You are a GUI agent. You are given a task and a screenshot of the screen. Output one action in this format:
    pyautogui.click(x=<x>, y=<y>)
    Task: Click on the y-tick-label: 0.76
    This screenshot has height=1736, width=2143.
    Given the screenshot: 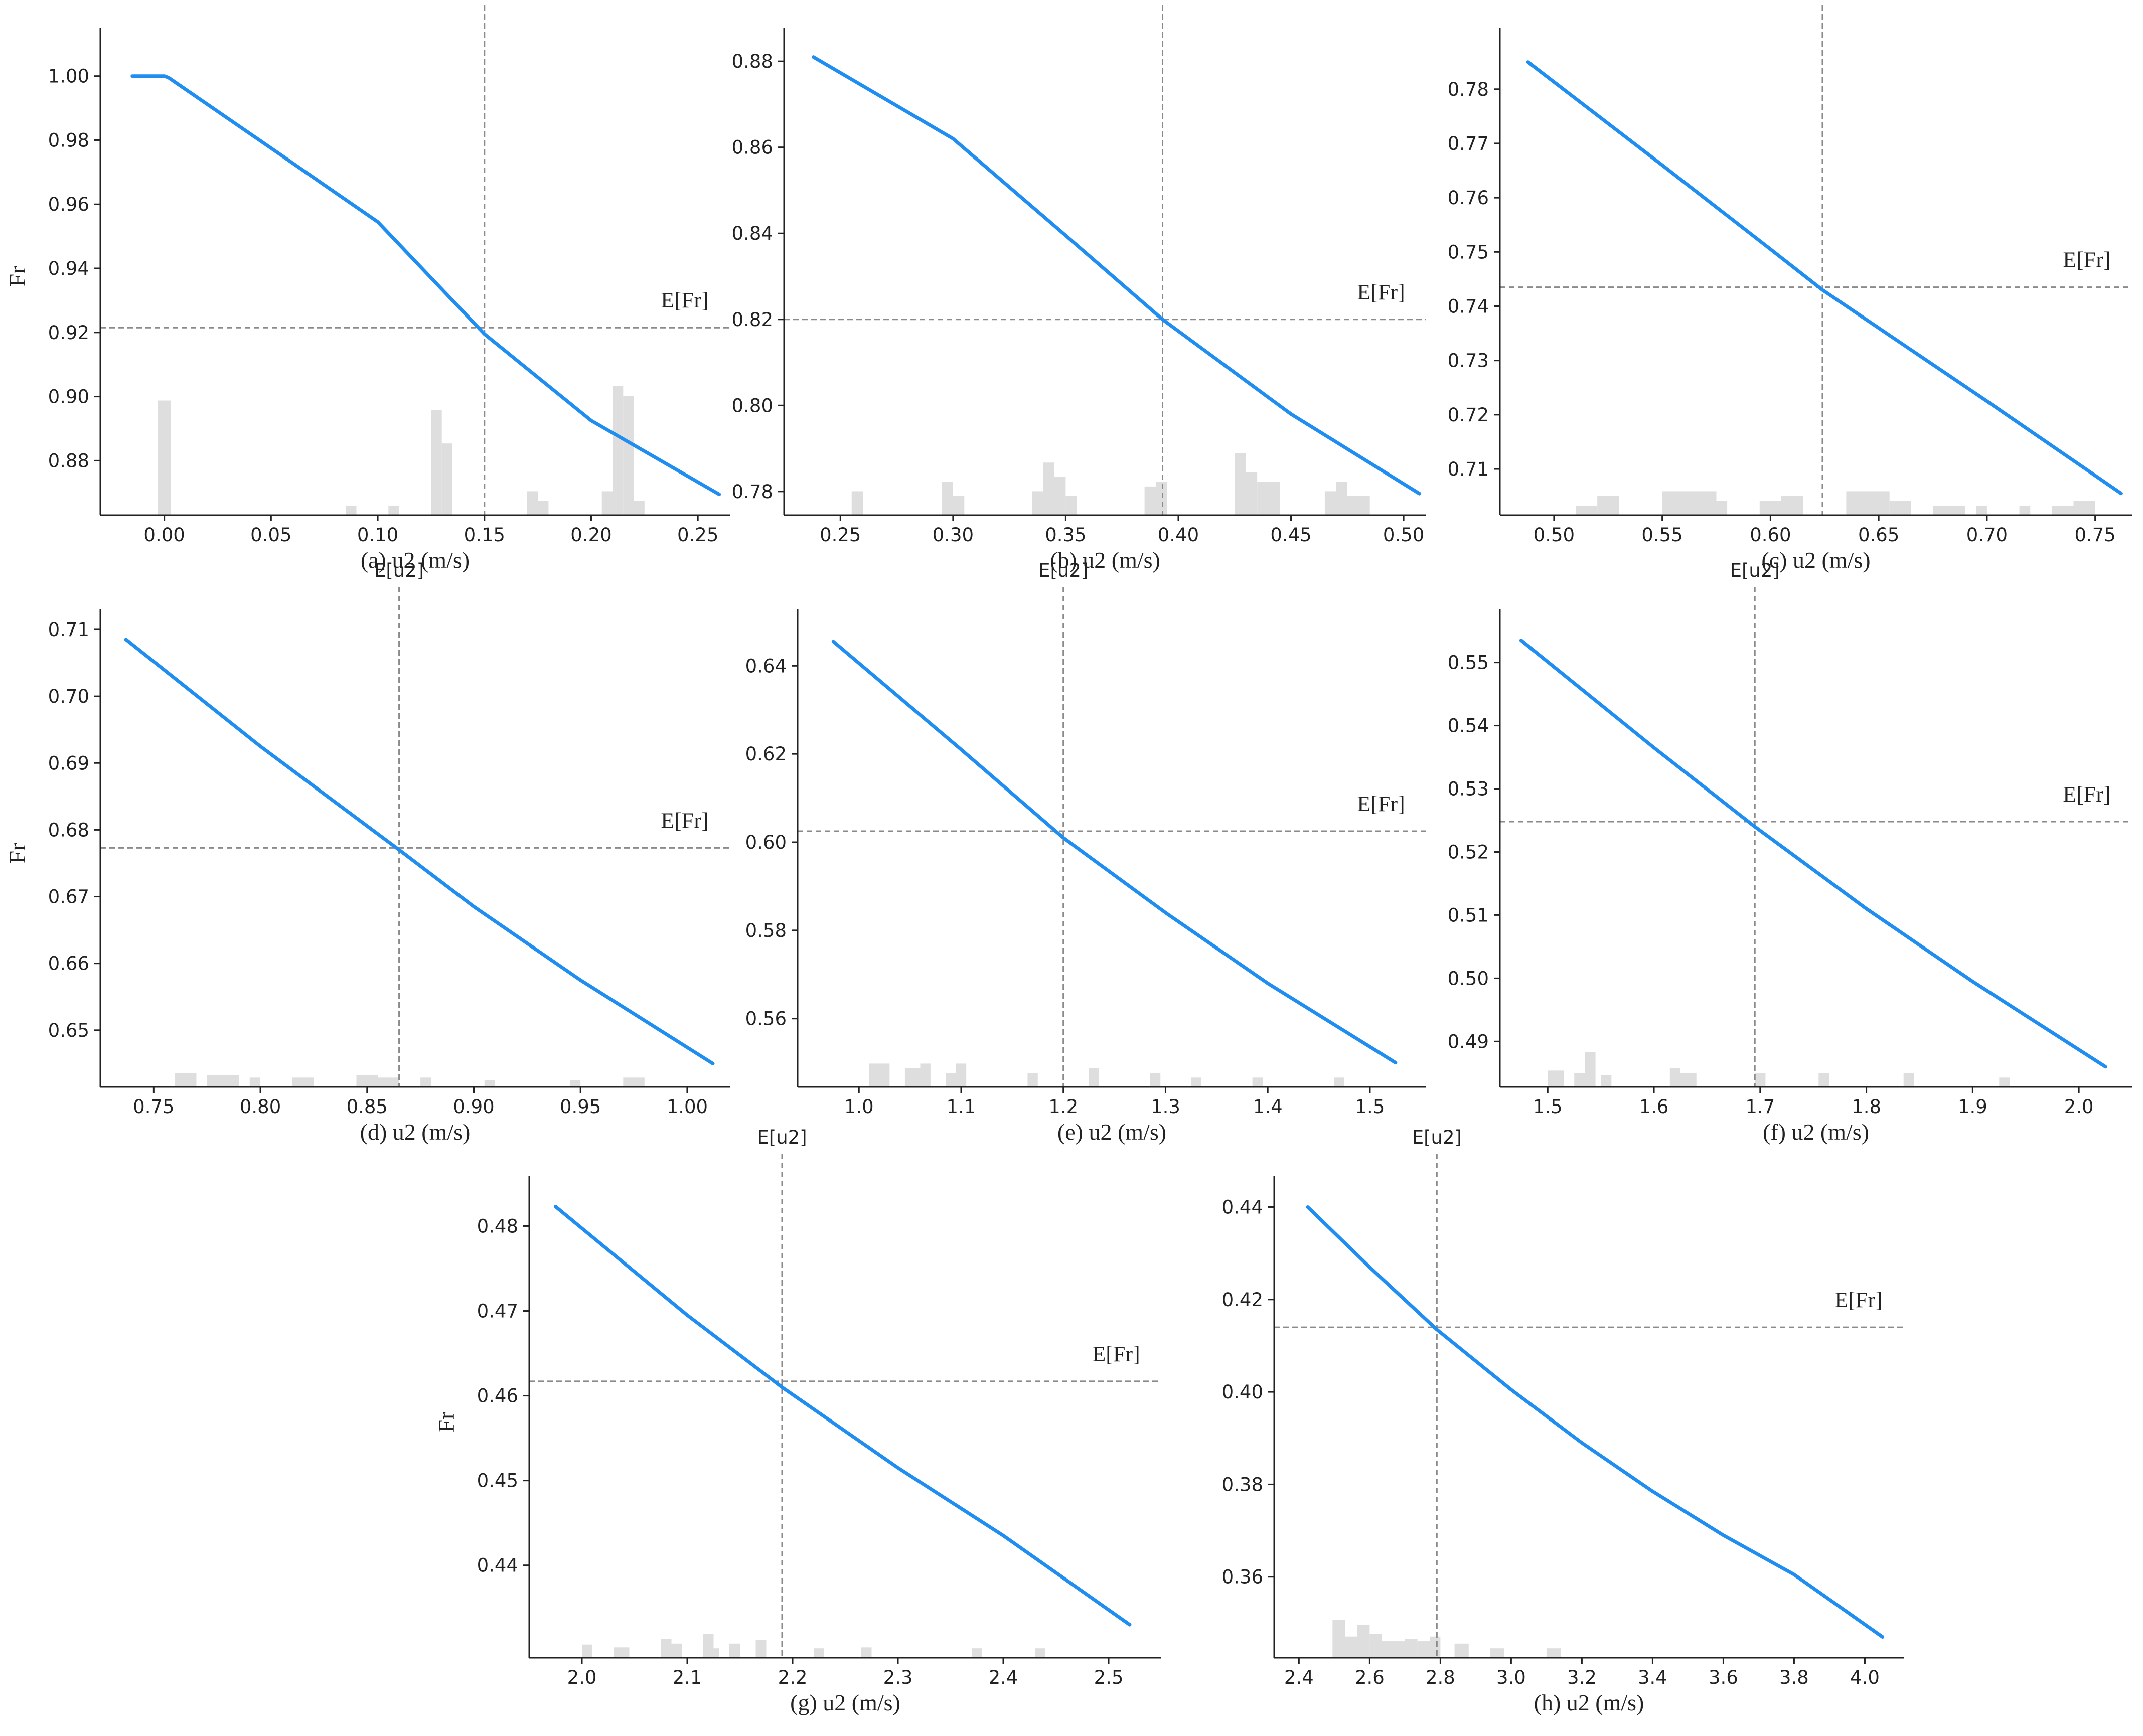 What is the action you would take?
    pyautogui.click(x=1469, y=198)
    